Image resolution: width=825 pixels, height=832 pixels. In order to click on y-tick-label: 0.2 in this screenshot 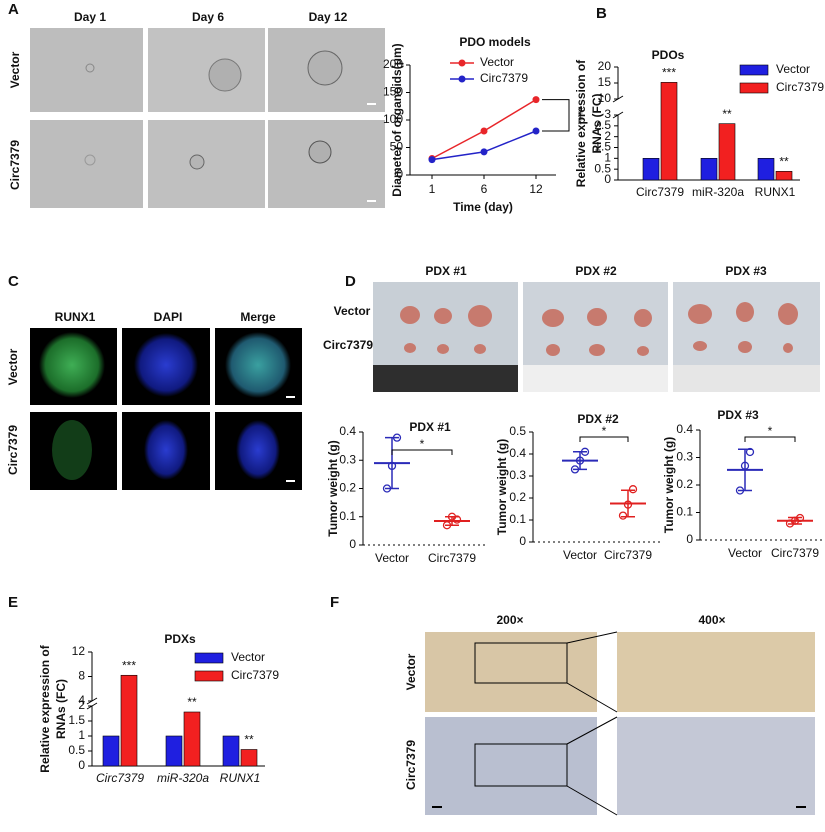, I will do `click(347, 488)`.